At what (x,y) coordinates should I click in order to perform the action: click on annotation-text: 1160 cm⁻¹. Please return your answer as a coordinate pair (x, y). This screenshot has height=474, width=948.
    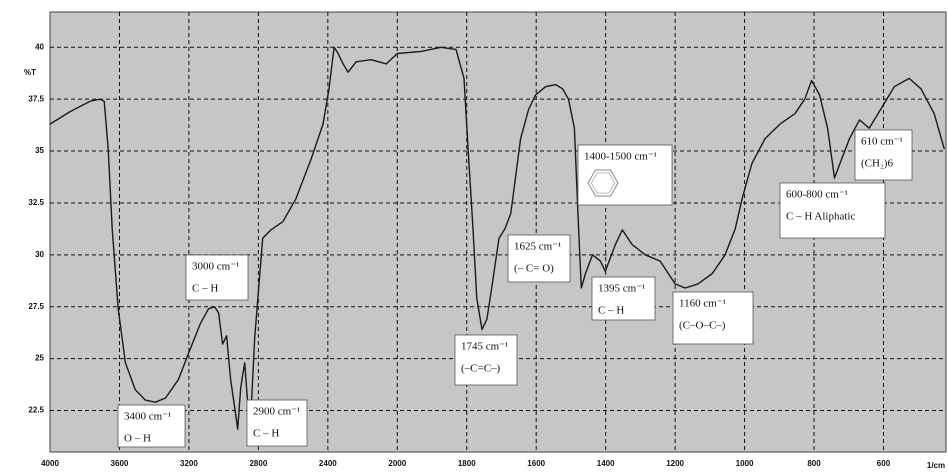
    Looking at the image, I should click on (702, 304).